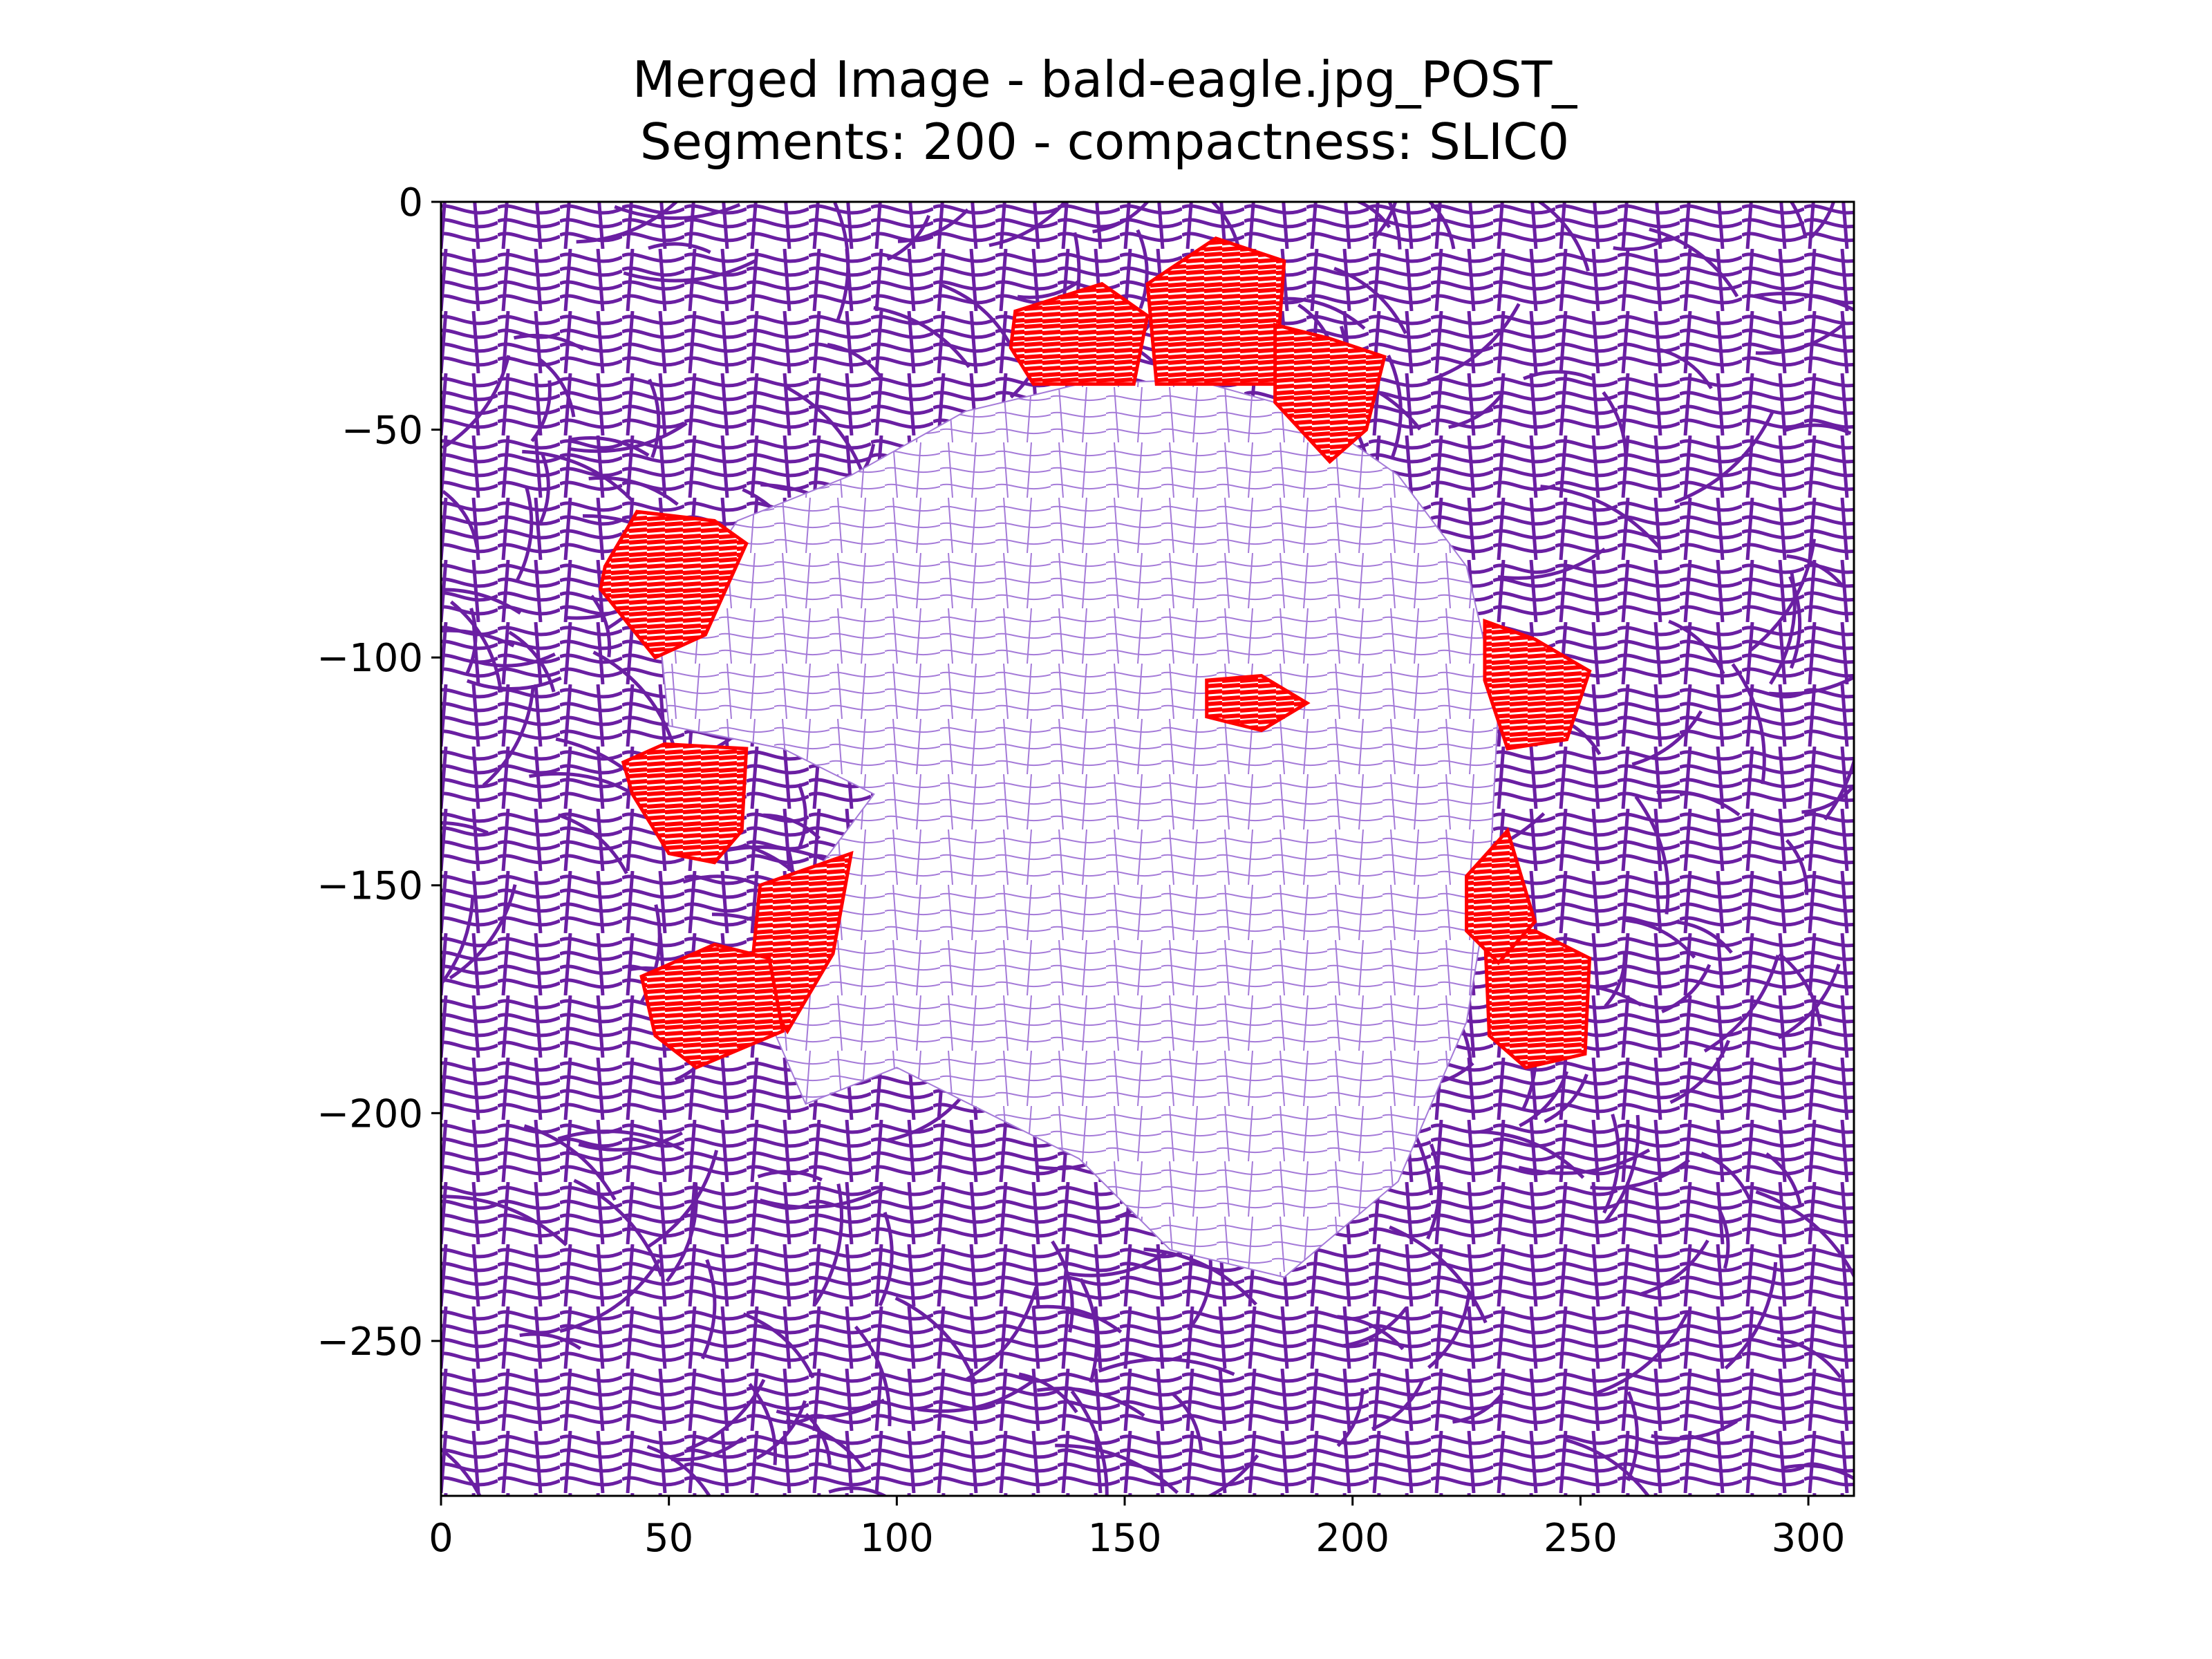 Image resolution: width=2212 pixels, height=1659 pixels. Describe the element at coordinates (1104, 142) in the screenshot. I see `chart-title-line-2: Segments: 200 - compactness: SLIC0` at that location.